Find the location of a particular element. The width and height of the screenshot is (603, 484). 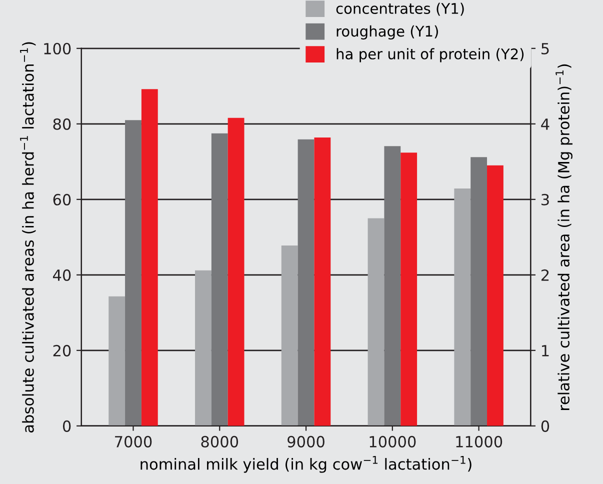

y2-axis-title: relative cultivated area (in ha (Mg protein)$^{−1}$) is located at coordinates (564, 237).